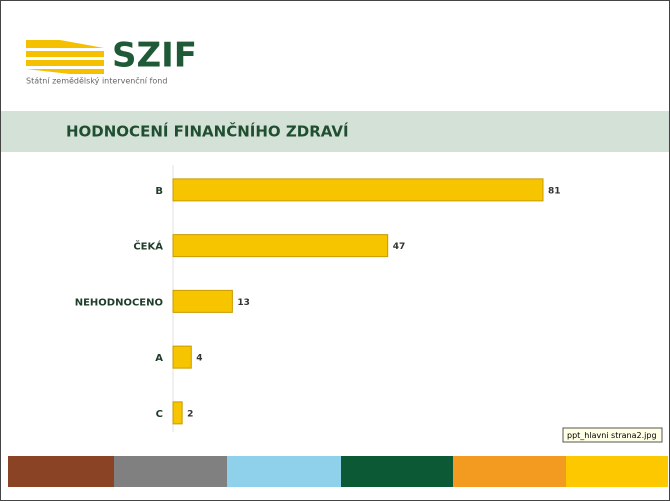 The width and height of the screenshot is (670, 501). I want to click on value-label: 4, so click(199, 359).